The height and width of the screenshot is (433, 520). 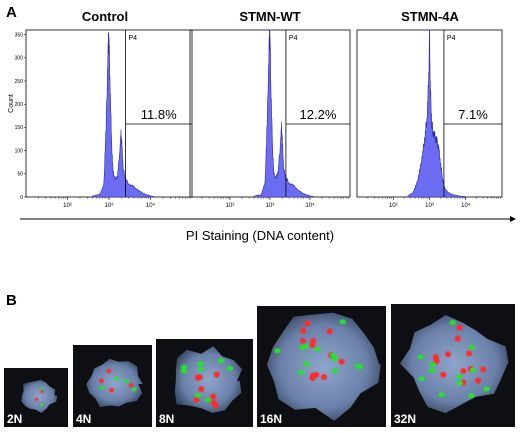 I want to click on histogram-3: STMN-4A P4 7.1% 10² 10³ 10⁴, so click(x=429, y=109).